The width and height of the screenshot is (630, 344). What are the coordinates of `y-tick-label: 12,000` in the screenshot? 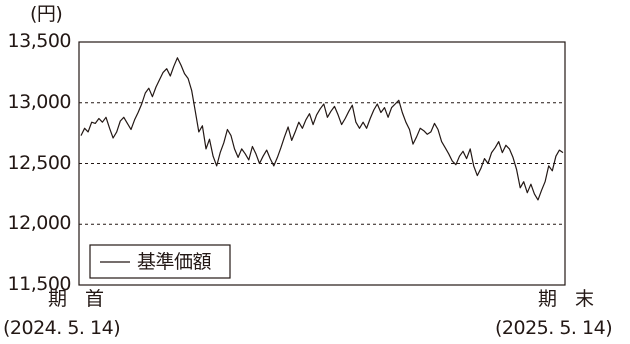 It's located at (39, 223).